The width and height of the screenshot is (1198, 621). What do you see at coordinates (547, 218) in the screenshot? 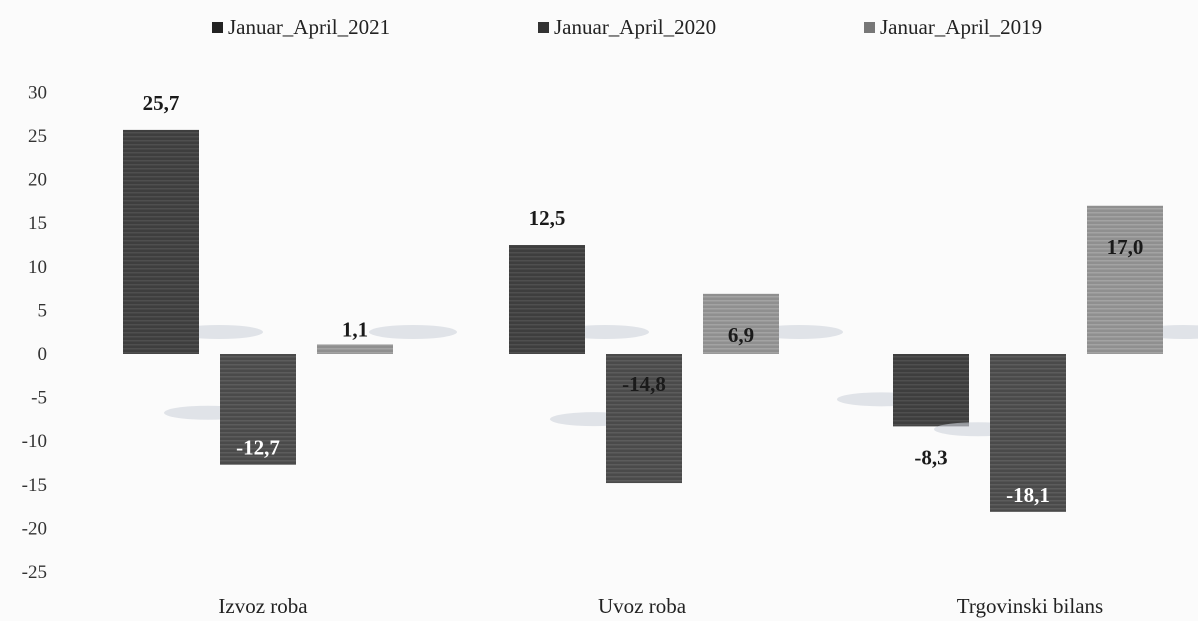
I see `data-label: 12,5` at bounding box center [547, 218].